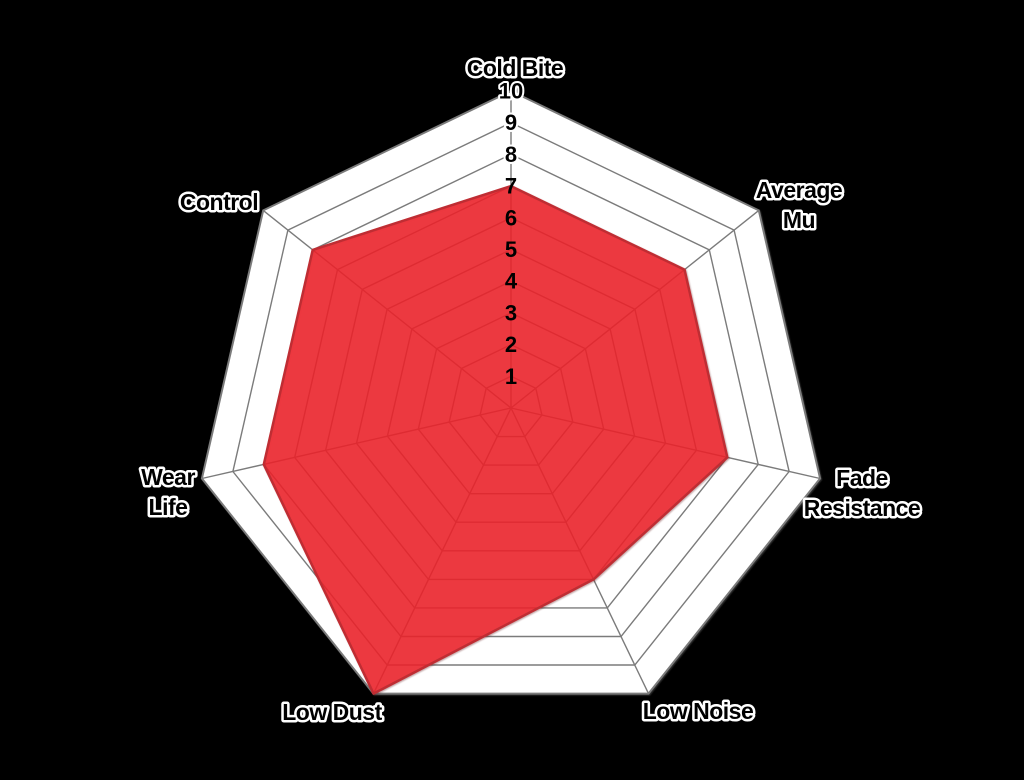  Describe the element at coordinates (515, 68) in the screenshot. I see `axis-label-cold-bite: Cold Bite` at that location.